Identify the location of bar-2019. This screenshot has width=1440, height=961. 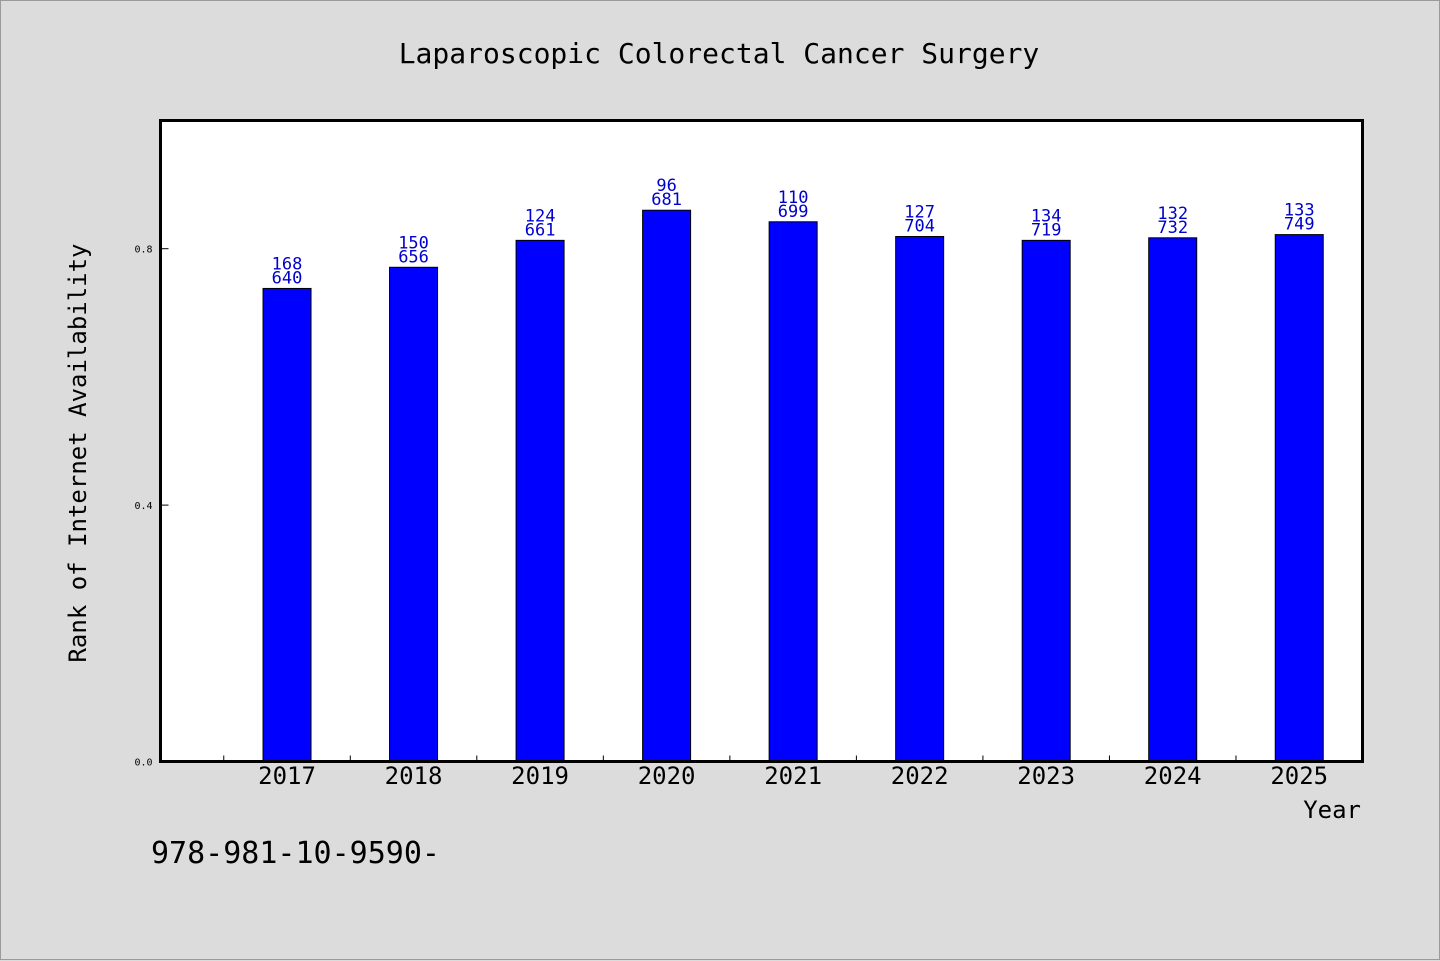
(540, 500).